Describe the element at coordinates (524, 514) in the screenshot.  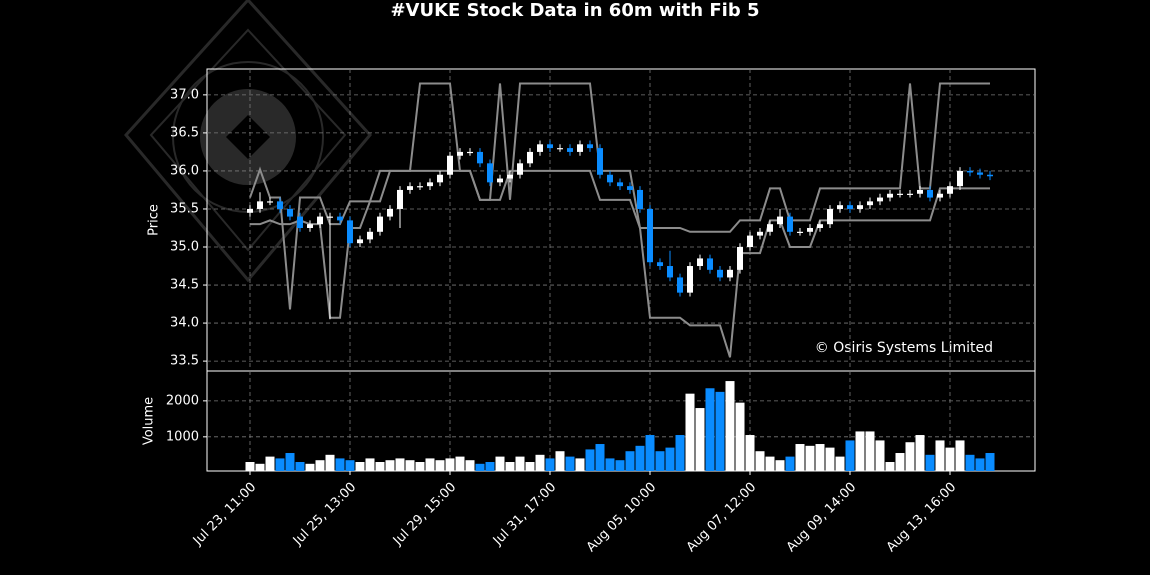
I see `x-tick-label: Jul 31, 17:00` at that location.